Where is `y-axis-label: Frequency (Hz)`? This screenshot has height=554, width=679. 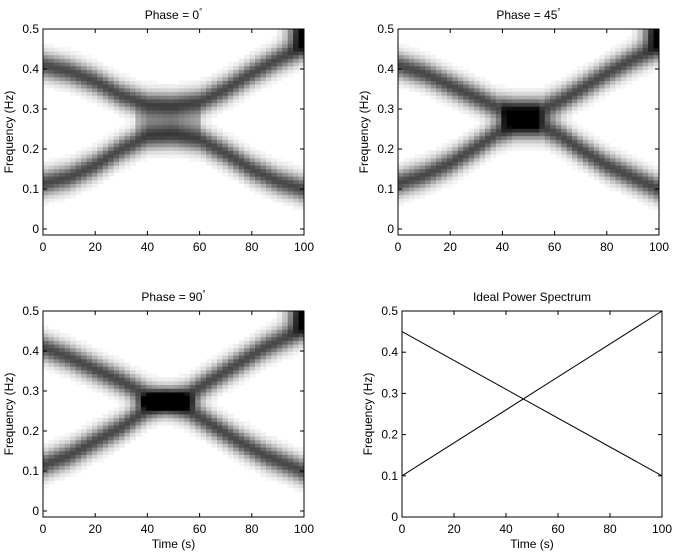
y-axis-label: Frequency (Hz) is located at coordinates (9, 132).